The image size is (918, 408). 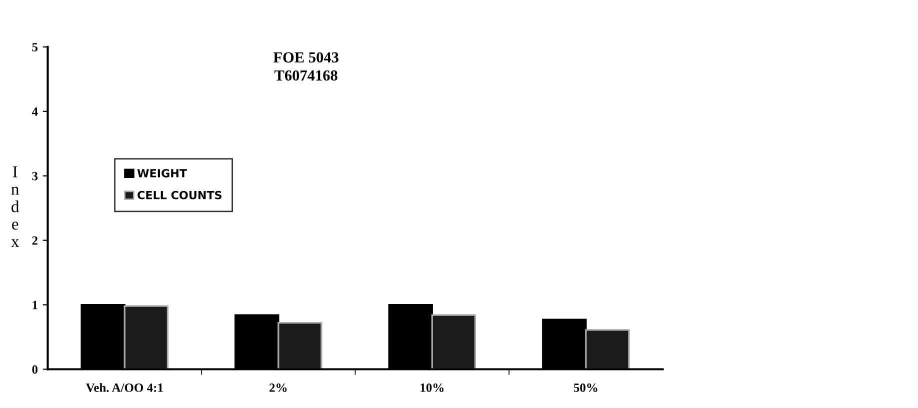 What do you see at coordinates (35, 47) in the screenshot?
I see `y-tick-label: 5` at bounding box center [35, 47].